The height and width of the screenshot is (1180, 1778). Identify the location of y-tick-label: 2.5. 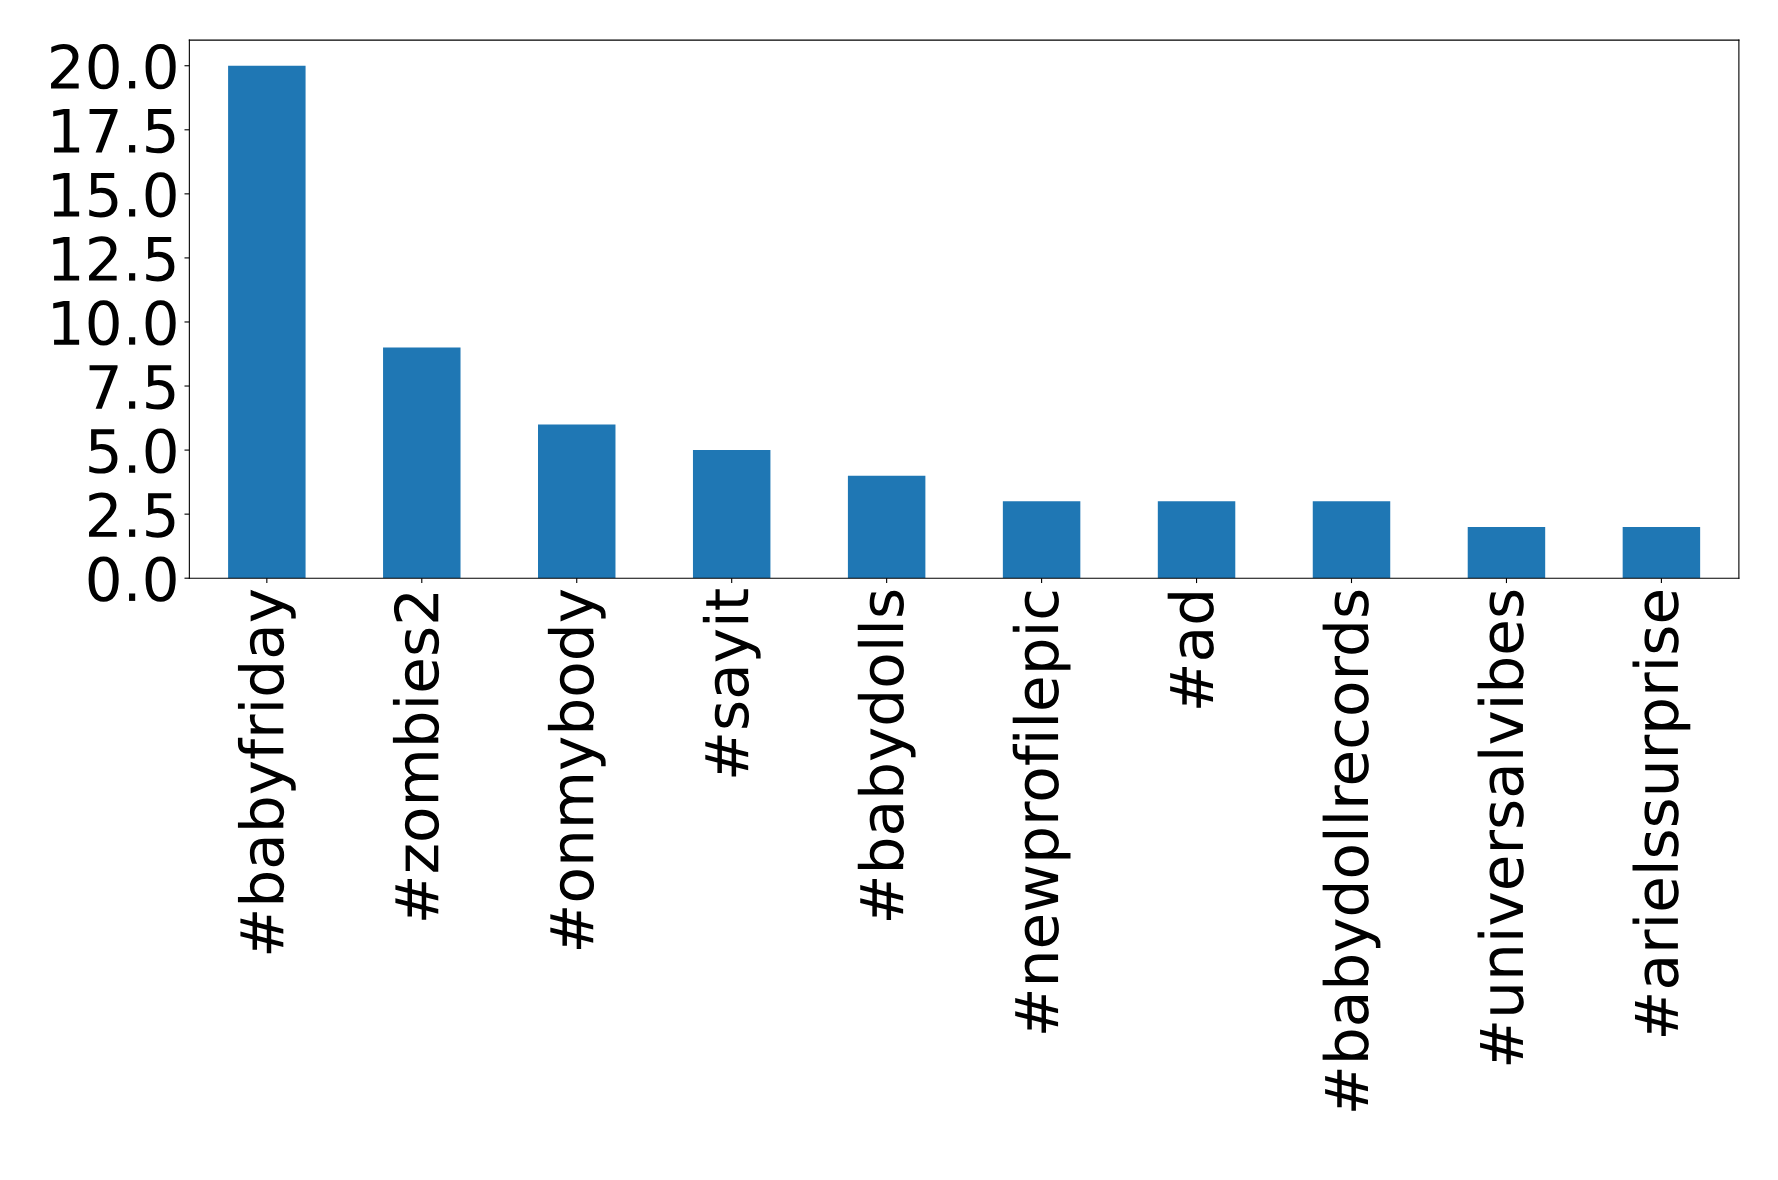
(132, 515).